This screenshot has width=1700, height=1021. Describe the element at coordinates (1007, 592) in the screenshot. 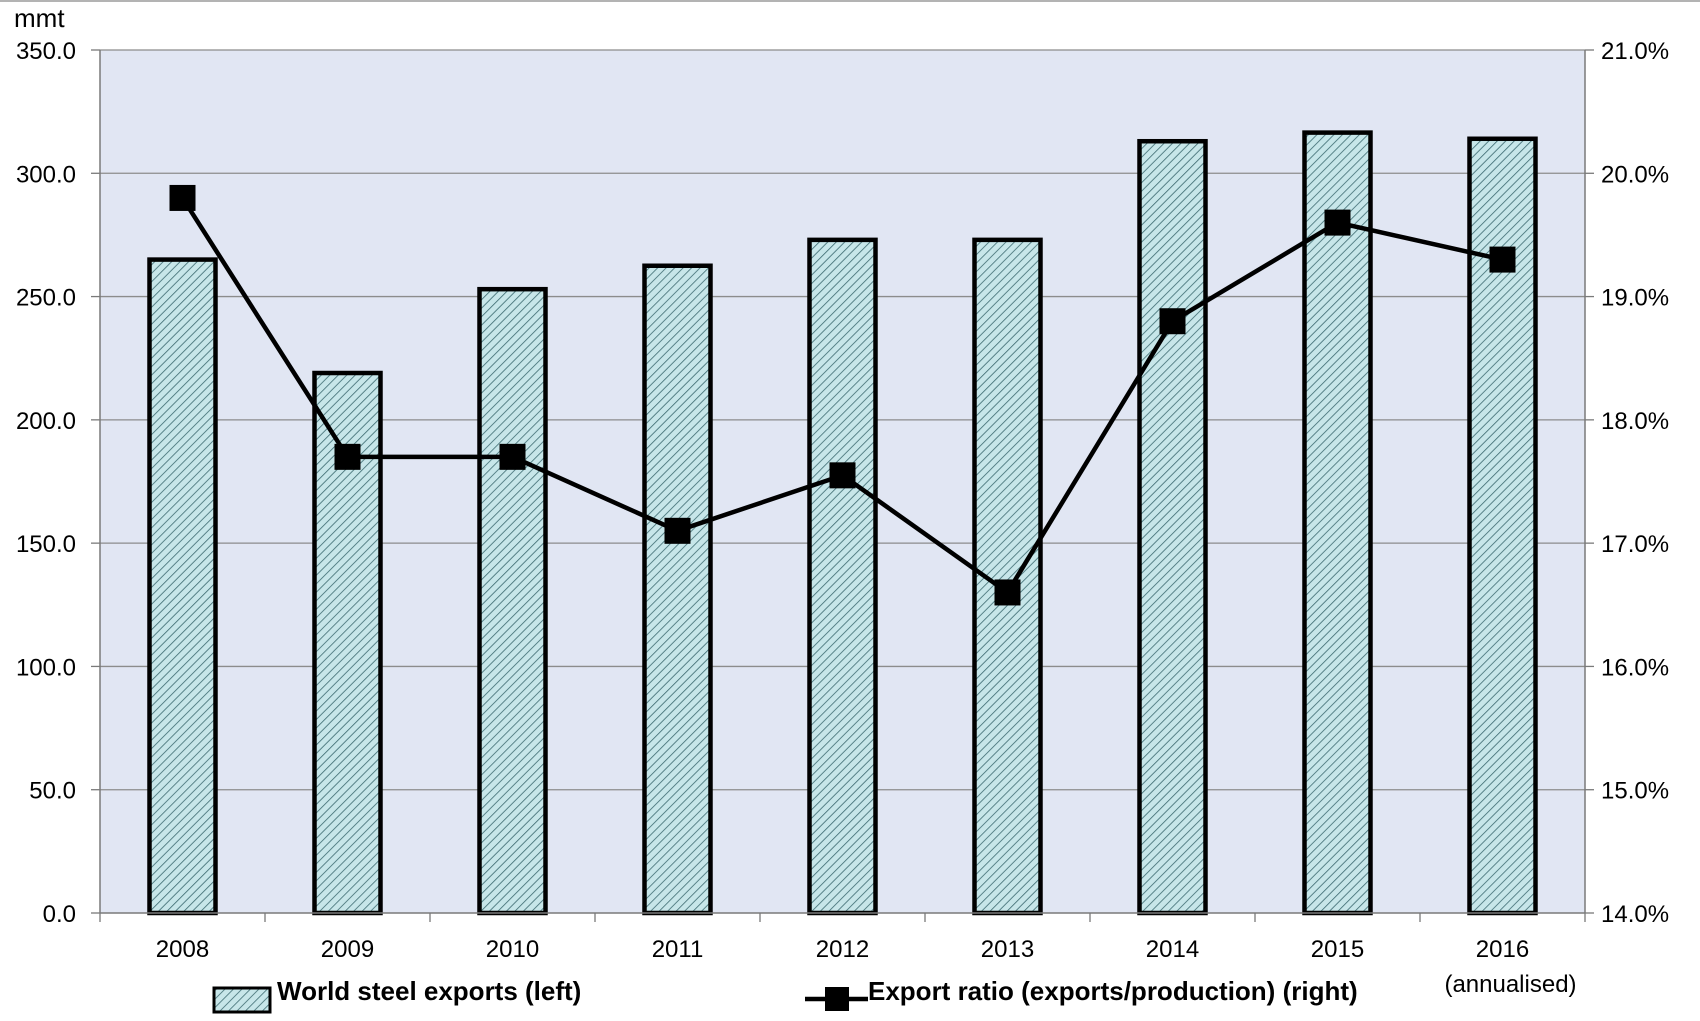

I see `export-ratio-point-2013` at that location.